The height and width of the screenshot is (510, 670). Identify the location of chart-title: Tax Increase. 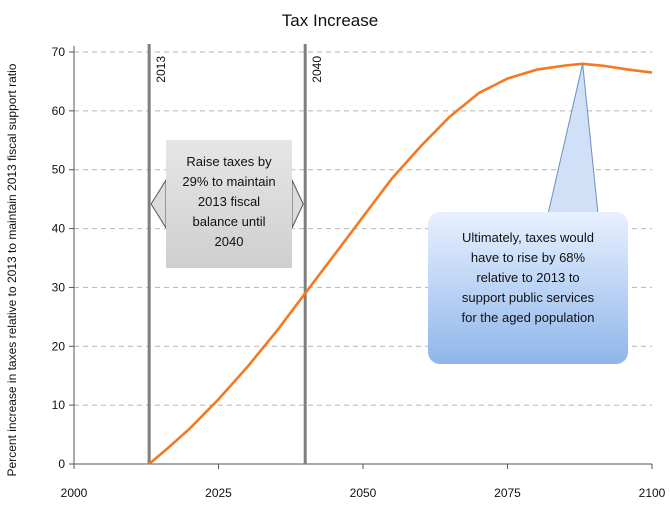
(330, 20).